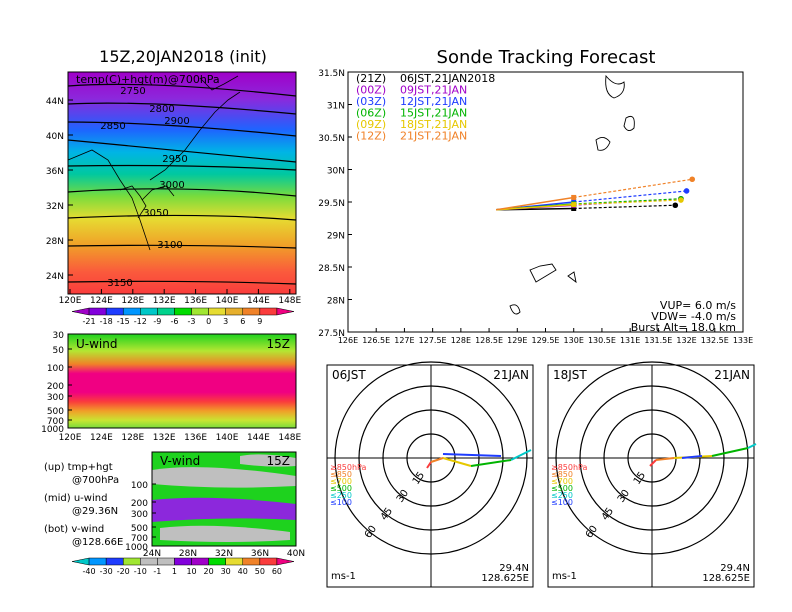 This screenshot has height=612, width=792. Describe the element at coordinates (371, 113) in the screenshot. I see `legend-code: (06Z)` at that location.